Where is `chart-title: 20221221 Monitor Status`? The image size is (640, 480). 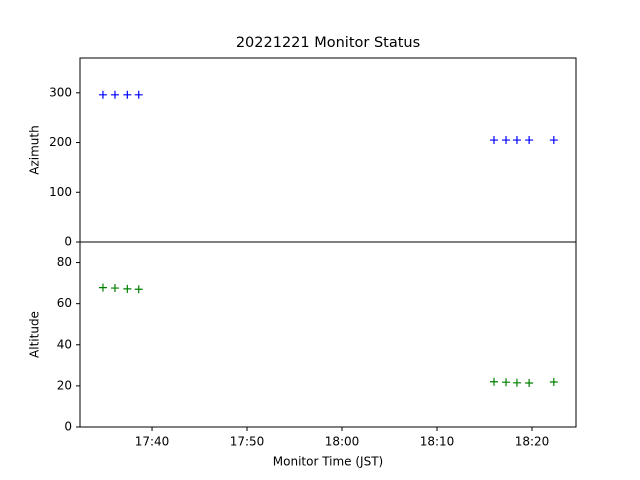
chart-title: 20221221 Monitor Status is located at coordinates (328, 43).